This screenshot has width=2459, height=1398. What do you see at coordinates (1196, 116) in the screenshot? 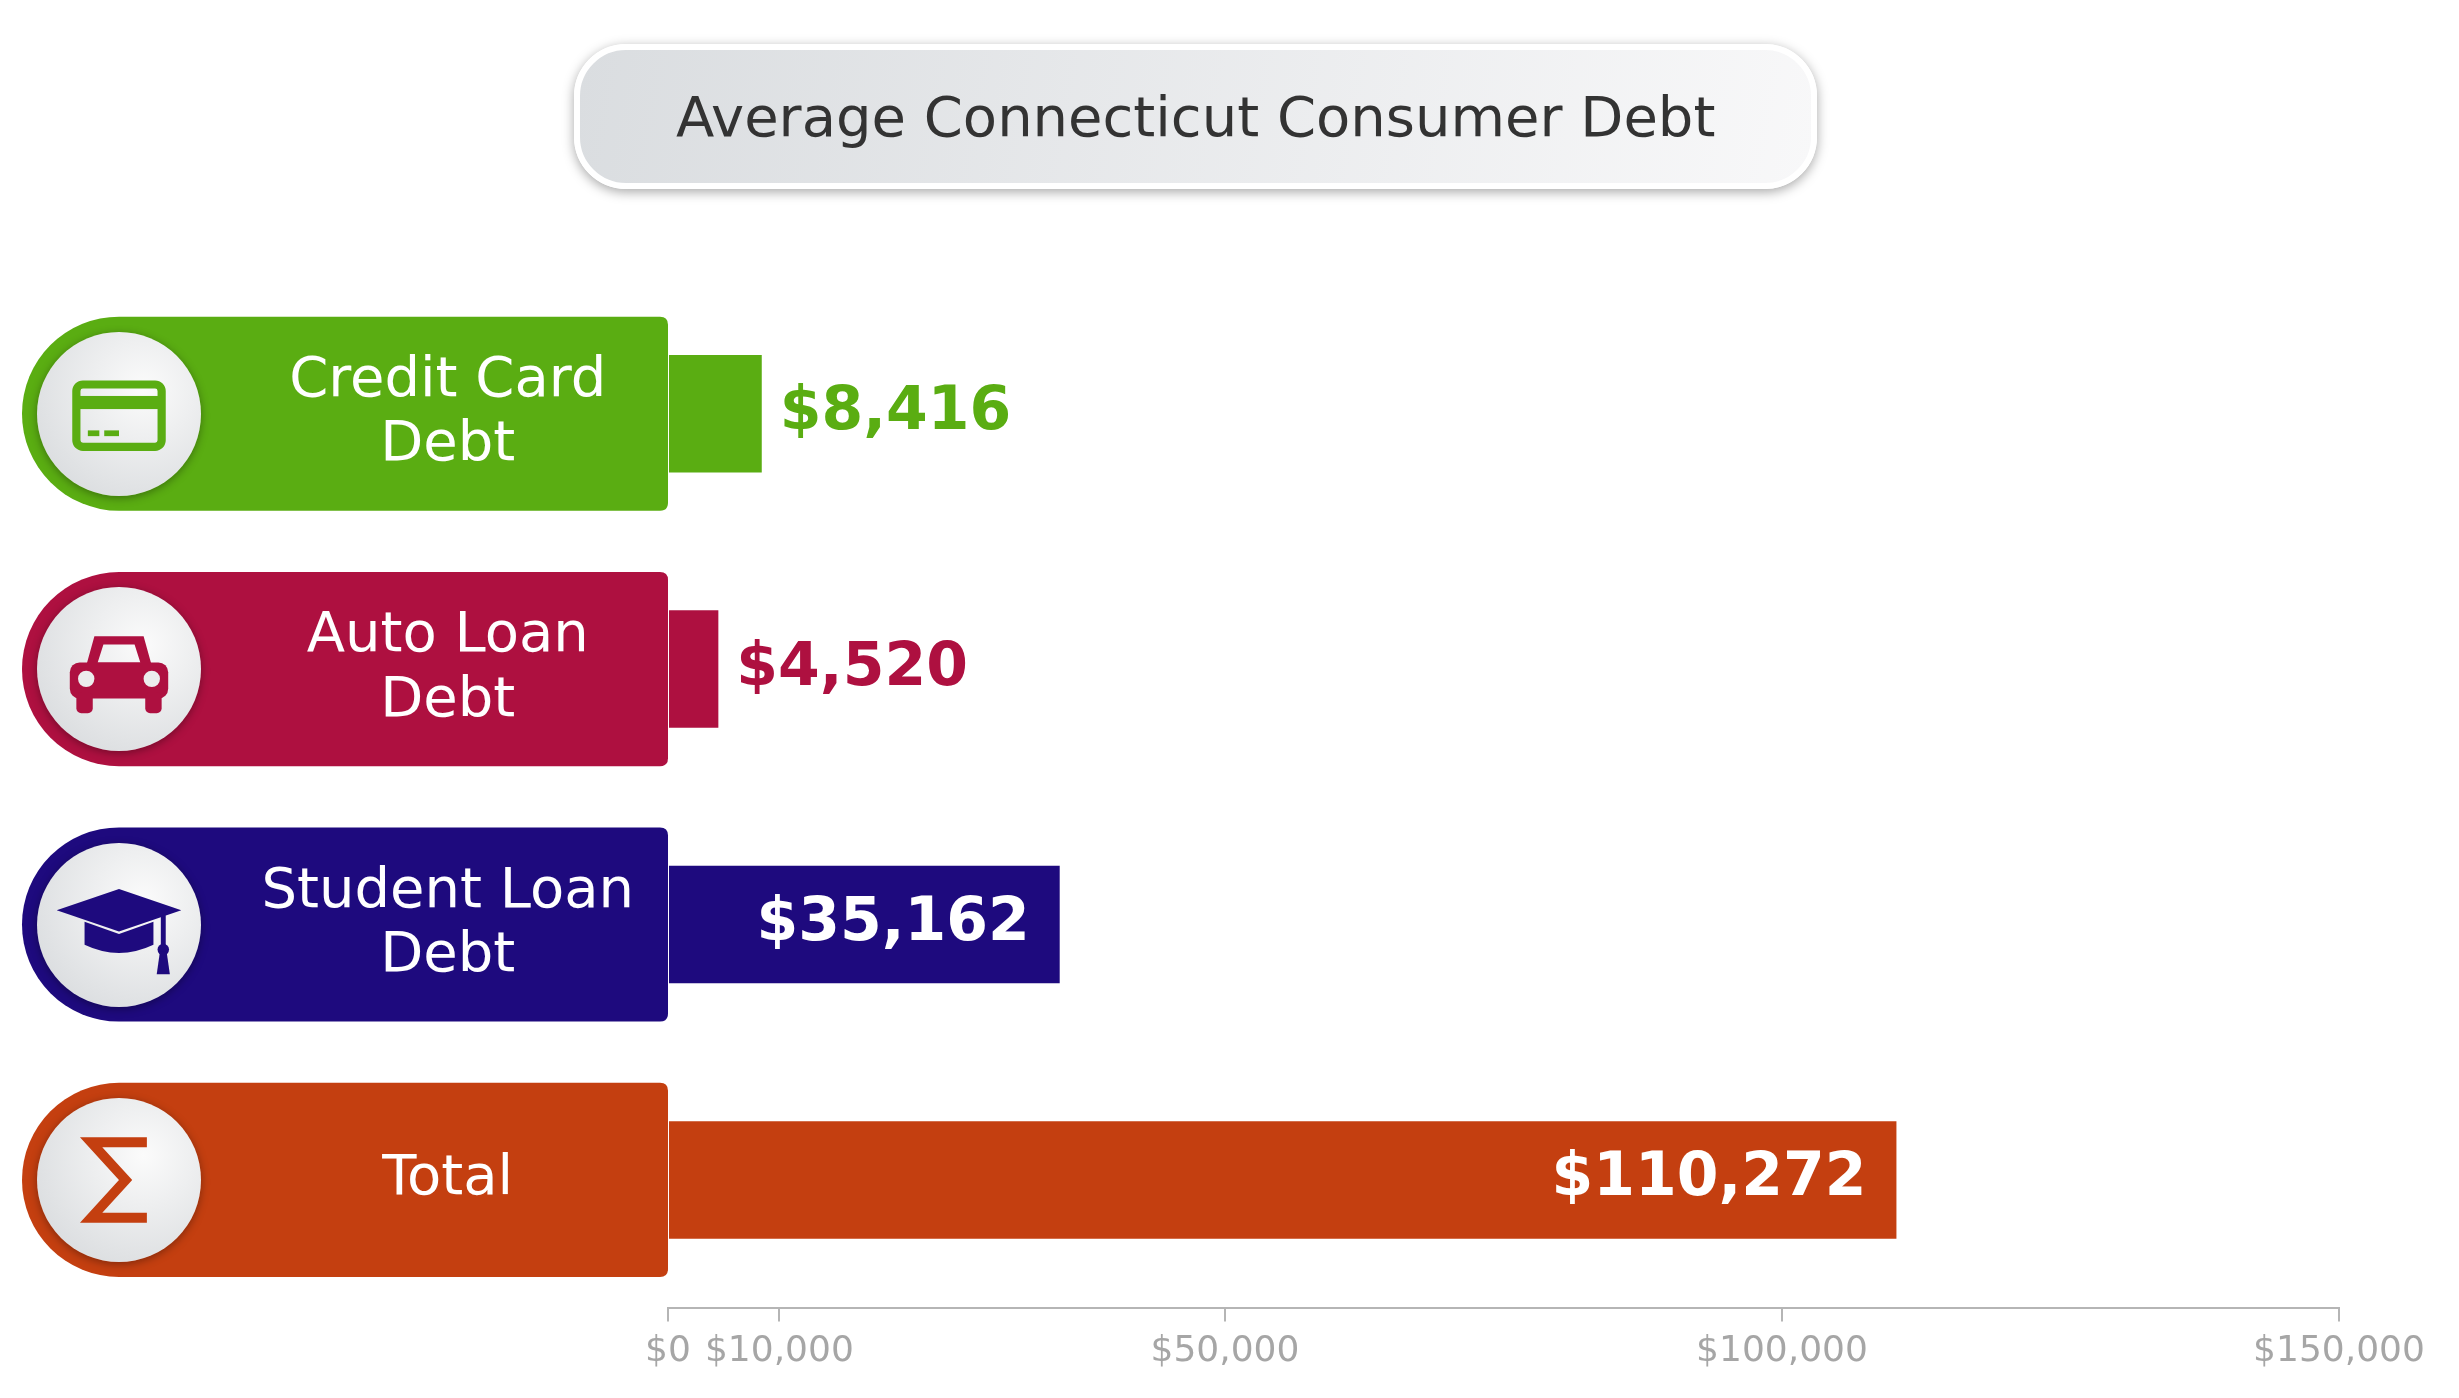
I see `chart-title: Average Connecticut Consumer Debt` at bounding box center [1196, 116].